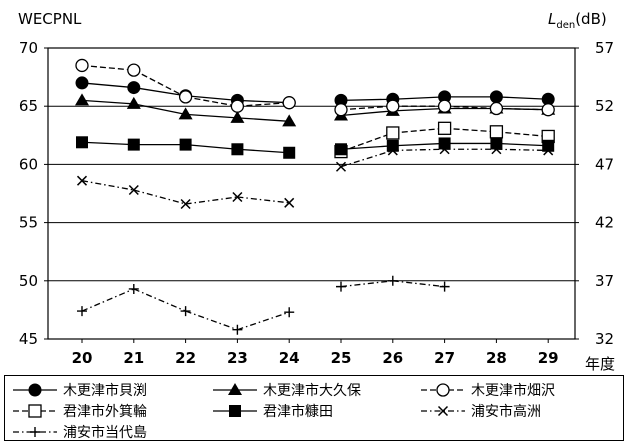  I want to click on x-tick-label: 23, so click(237, 358).